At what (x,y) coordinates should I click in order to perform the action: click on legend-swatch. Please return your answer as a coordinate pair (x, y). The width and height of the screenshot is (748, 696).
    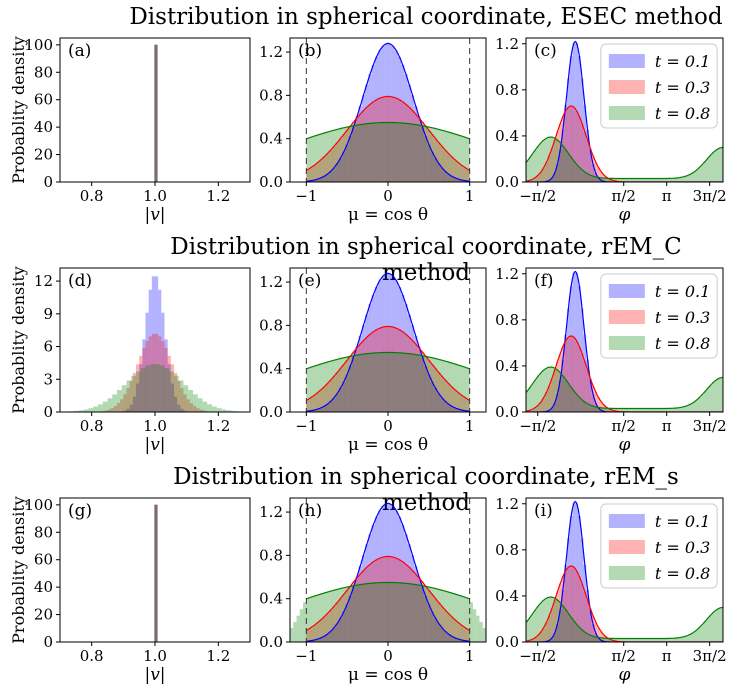
    Looking at the image, I should click on (626, 573).